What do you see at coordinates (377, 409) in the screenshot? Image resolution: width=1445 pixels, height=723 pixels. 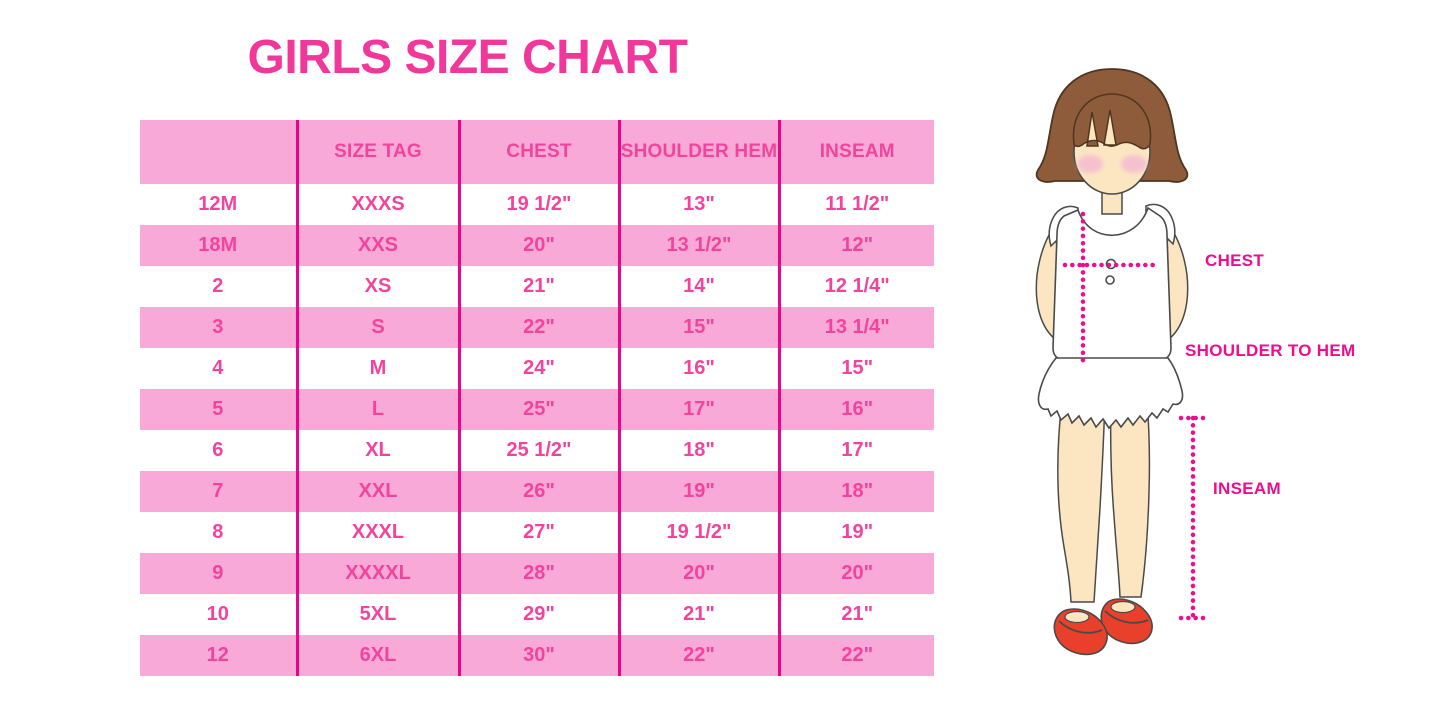 I see `table-cell: L` at bounding box center [377, 409].